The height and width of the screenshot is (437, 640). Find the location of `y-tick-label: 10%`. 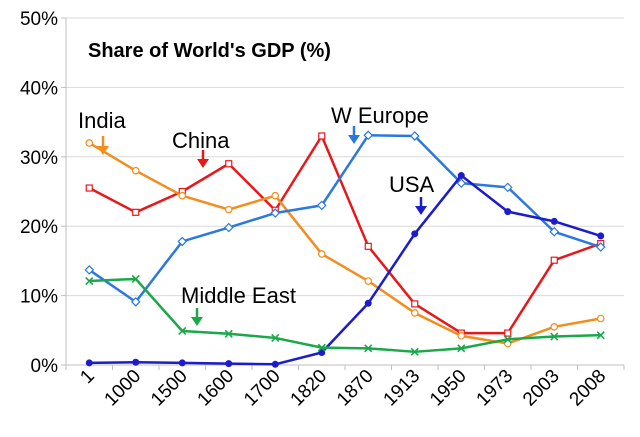

y-tick-label: 10% is located at coordinates (39, 297).